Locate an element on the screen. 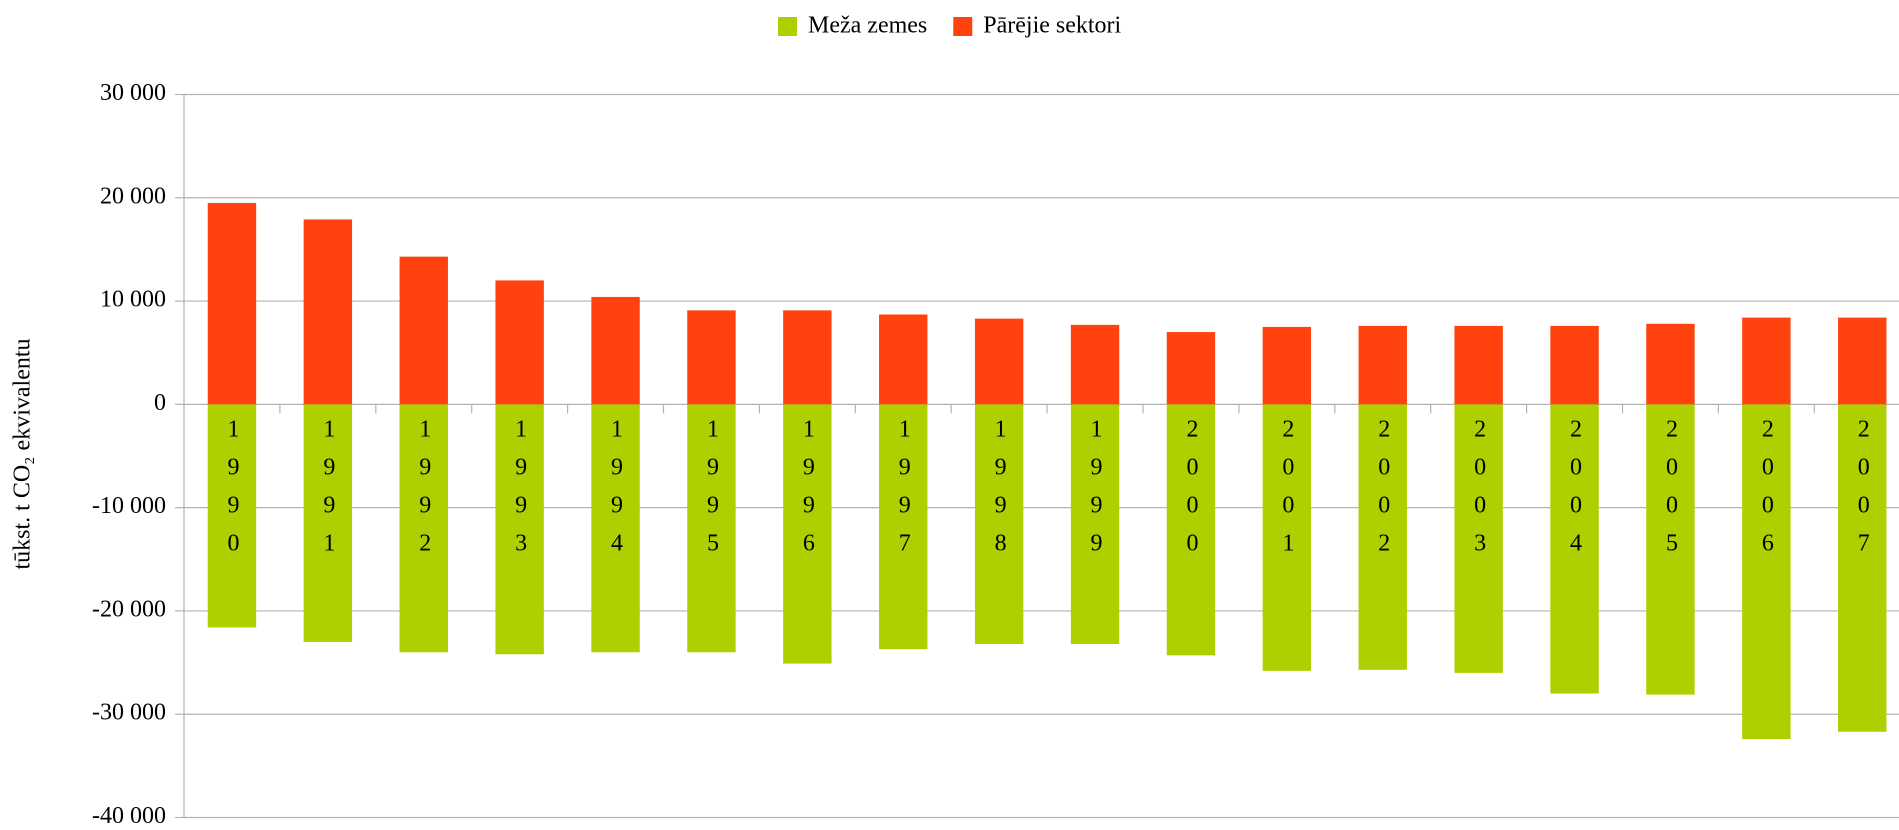 Image resolution: width=1899 pixels, height=830 pixels. x-tick-label: 1999 is located at coordinates (1097, 492).